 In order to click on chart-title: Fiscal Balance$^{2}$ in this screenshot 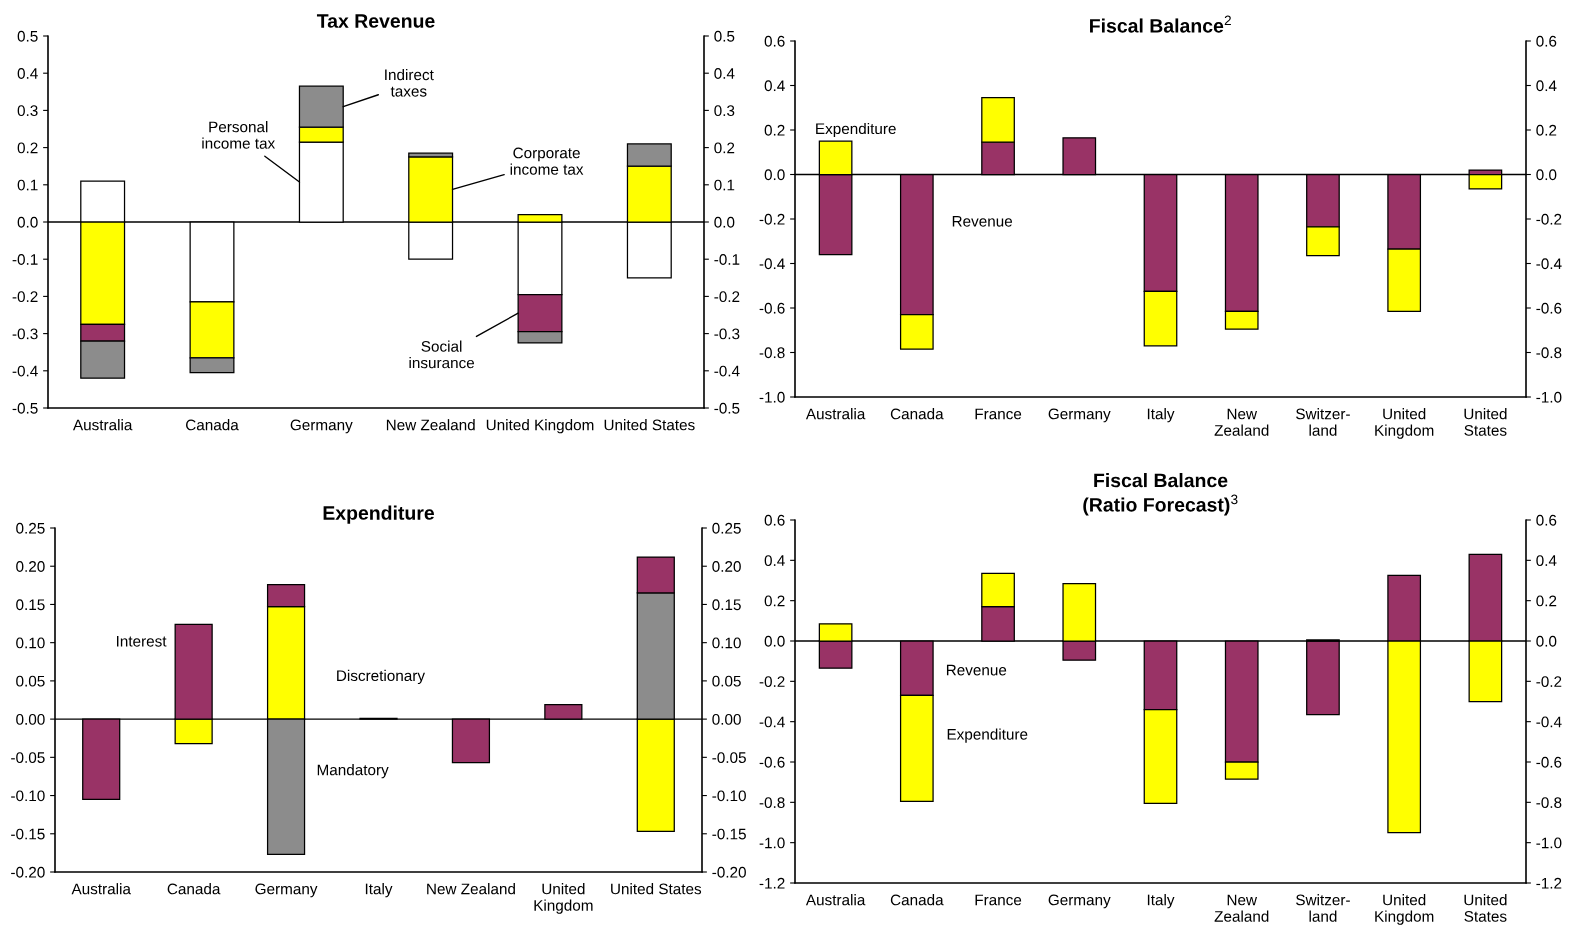, I will do `click(1160, 24)`.